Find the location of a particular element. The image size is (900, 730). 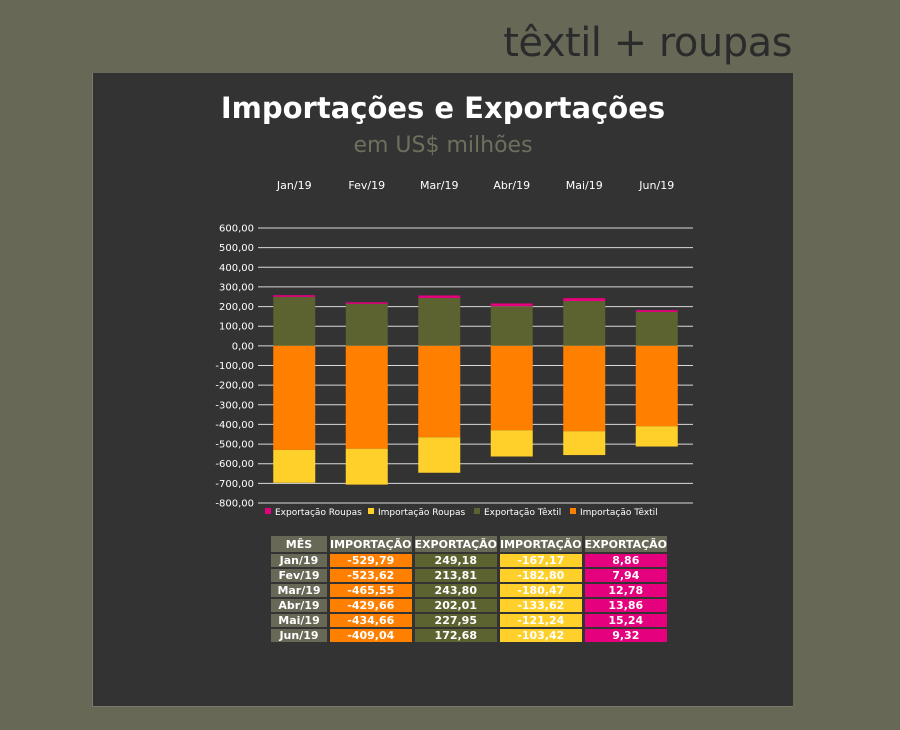

cell-exportacao-textil: 172,68 is located at coordinates (456, 635).